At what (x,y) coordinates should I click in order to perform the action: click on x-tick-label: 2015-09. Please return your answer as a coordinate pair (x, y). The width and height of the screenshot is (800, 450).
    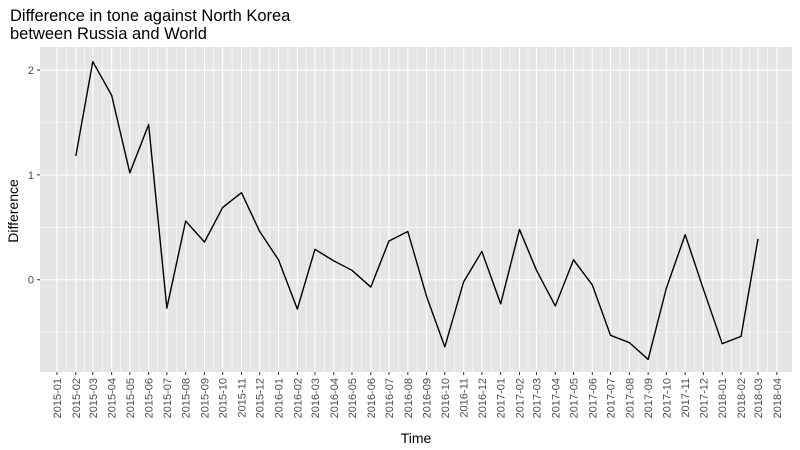
    Looking at the image, I should click on (205, 398).